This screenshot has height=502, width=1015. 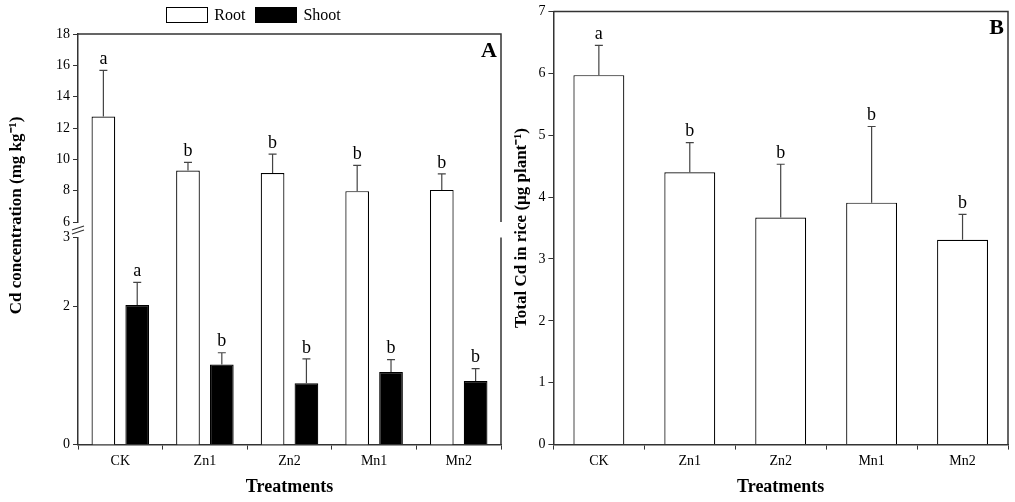 What do you see at coordinates (542, 134) in the screenshot?
I see `y-tick-label: 5` at bounding box center [542, 134].